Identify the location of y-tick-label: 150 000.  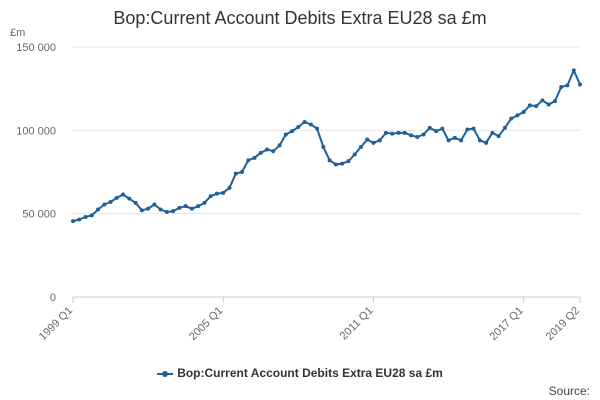
(36, 48).